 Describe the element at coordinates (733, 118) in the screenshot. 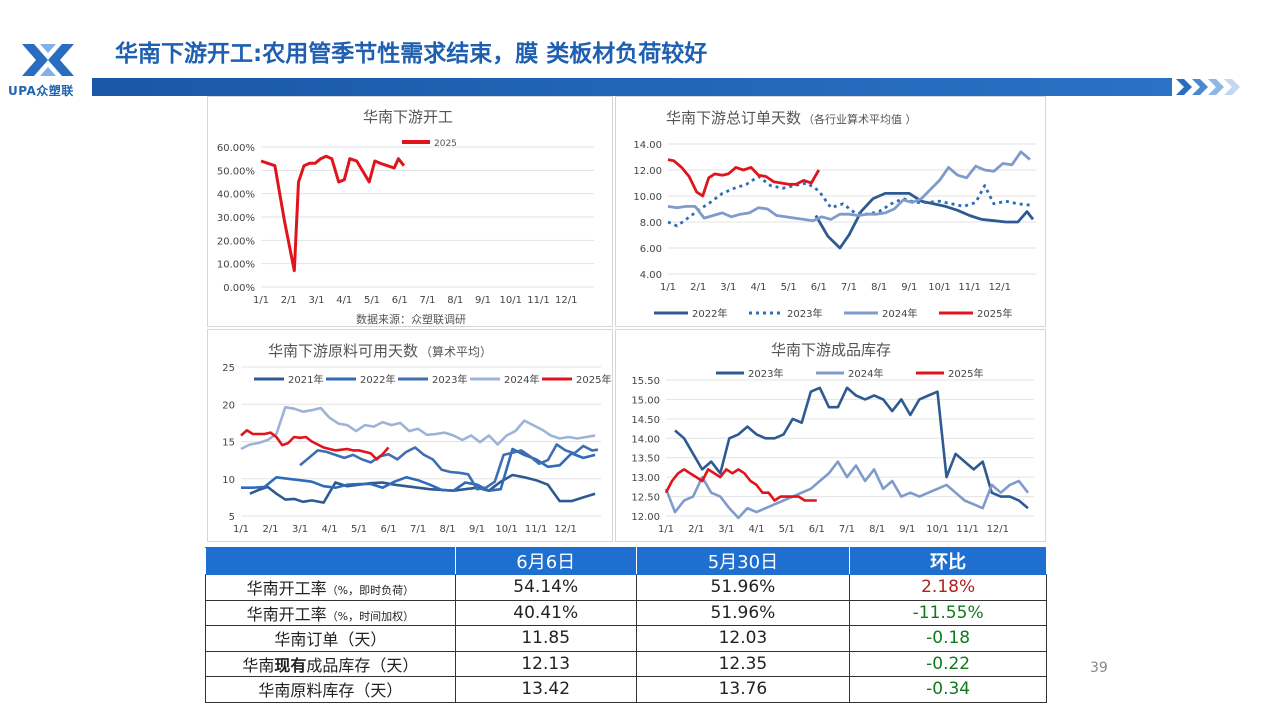

I see `chart-title-main: 华南下游总订单天数` at that location.